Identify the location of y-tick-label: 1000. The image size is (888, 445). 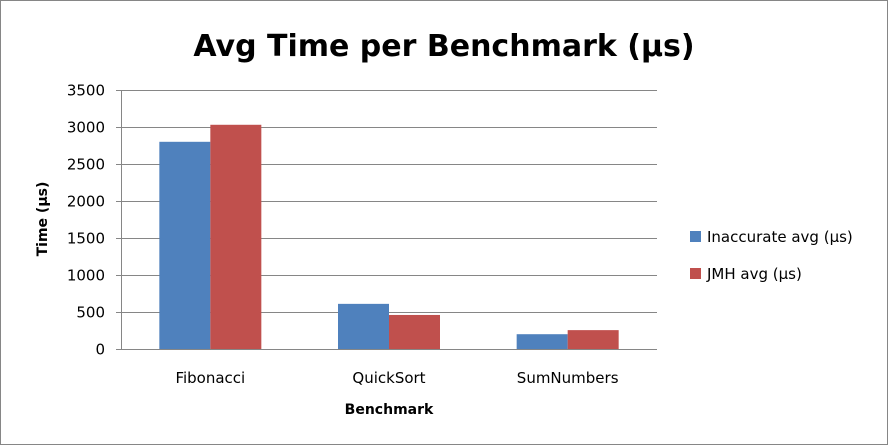
(86, 276).